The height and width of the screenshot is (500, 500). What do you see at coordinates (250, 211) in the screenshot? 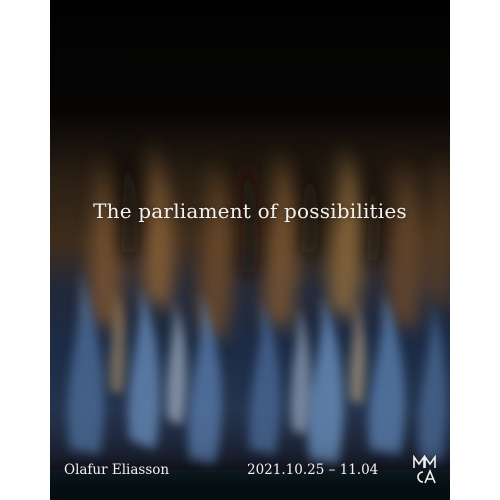
I see `poster-title: The parliament of possibilities` at bounding box center [250, 211].